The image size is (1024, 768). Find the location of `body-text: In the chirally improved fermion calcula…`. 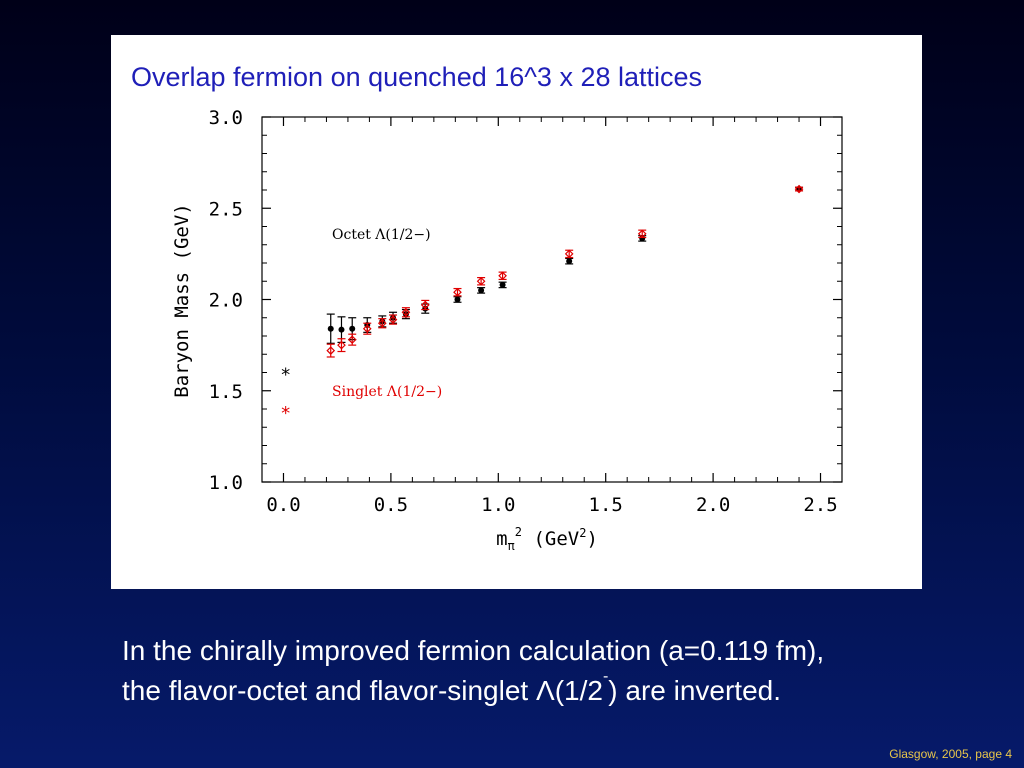

body-text: In the chirally improved fermion calcula… is located at coordinates (562, 671).